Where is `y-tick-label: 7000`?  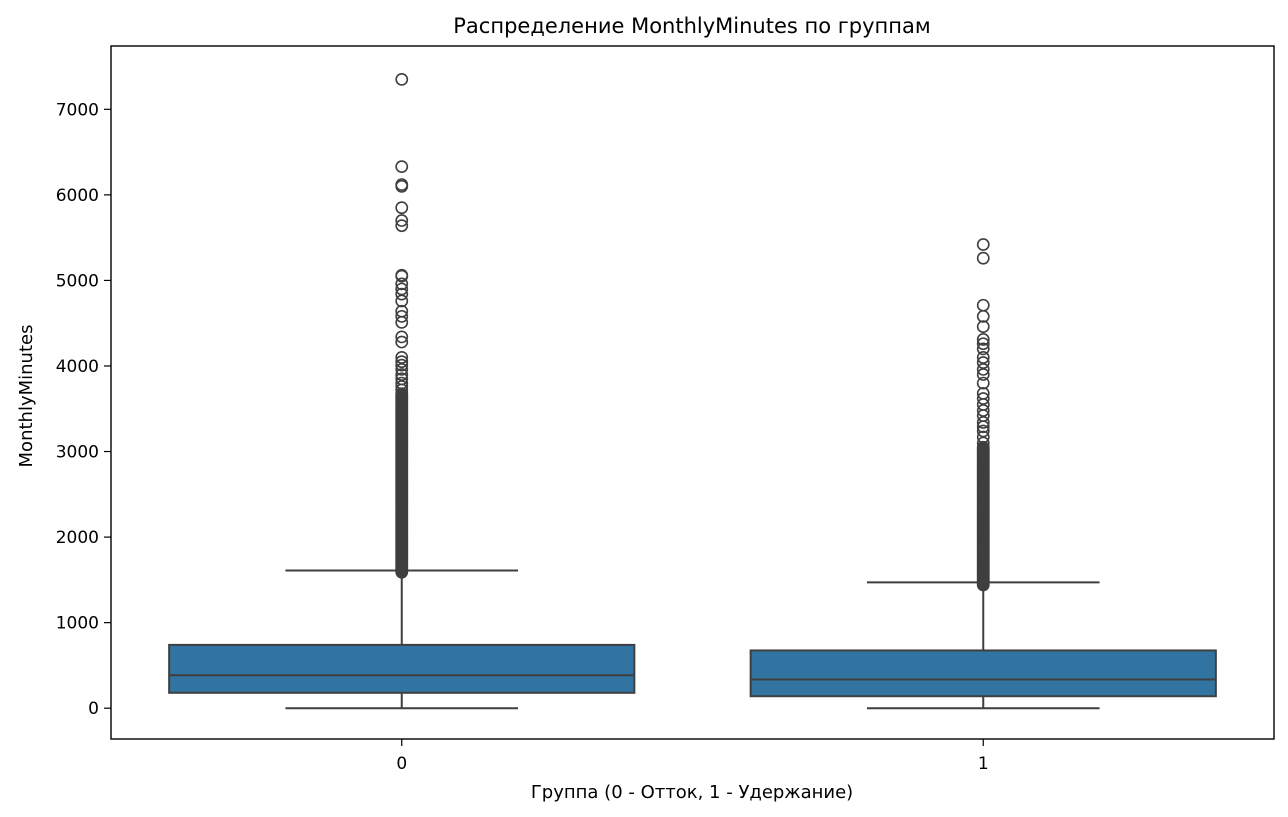
y-tick-label: 7000 is located at coordinates (77, 110).